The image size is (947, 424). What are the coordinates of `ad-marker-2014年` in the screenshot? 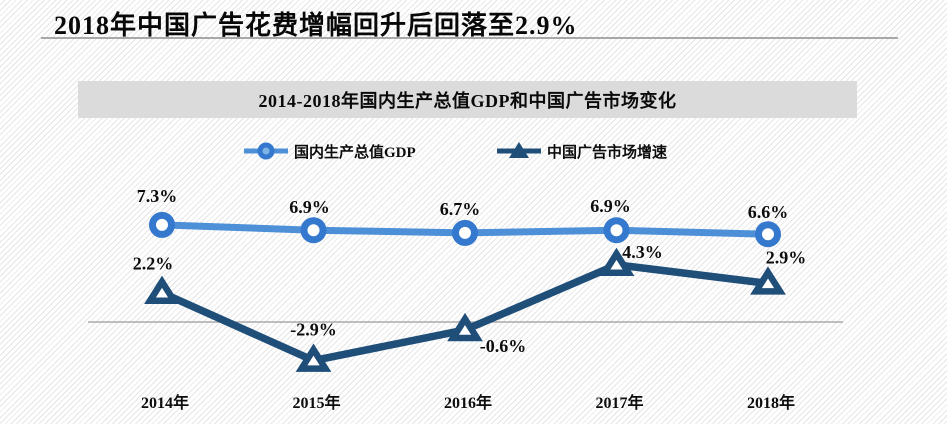 It's located at (162, 289).